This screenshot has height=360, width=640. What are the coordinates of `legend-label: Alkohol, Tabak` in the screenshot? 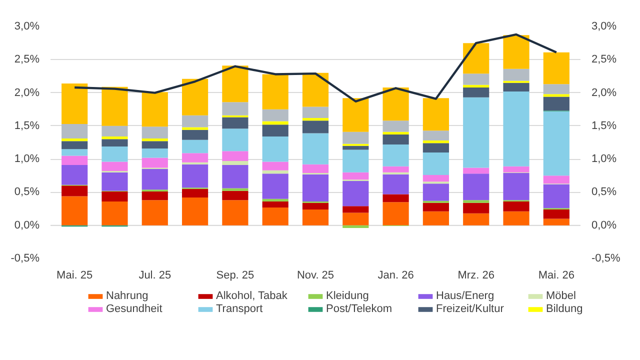 It's located at (252, 296).